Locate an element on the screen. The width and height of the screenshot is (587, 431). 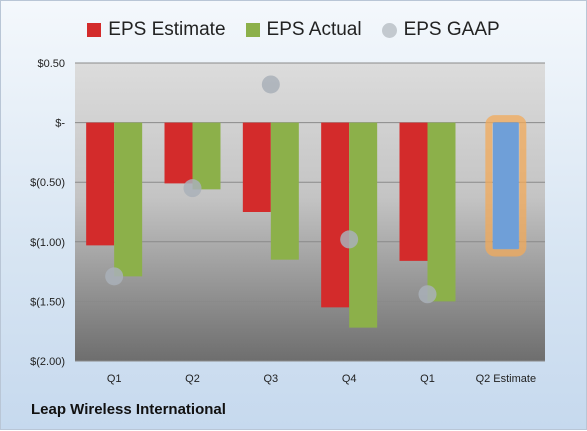
legend-item-eps-actual: EPS Actual is located at coordinates (303, 30).